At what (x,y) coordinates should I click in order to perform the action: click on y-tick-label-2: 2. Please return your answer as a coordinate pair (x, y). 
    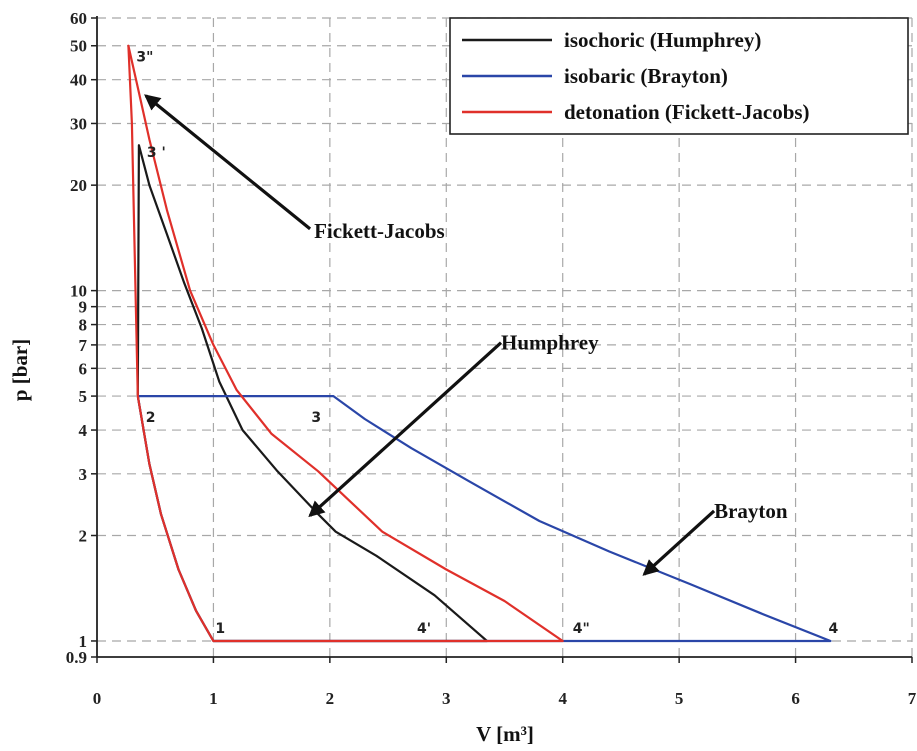
    Looking at the image, I should click on (83, 536).